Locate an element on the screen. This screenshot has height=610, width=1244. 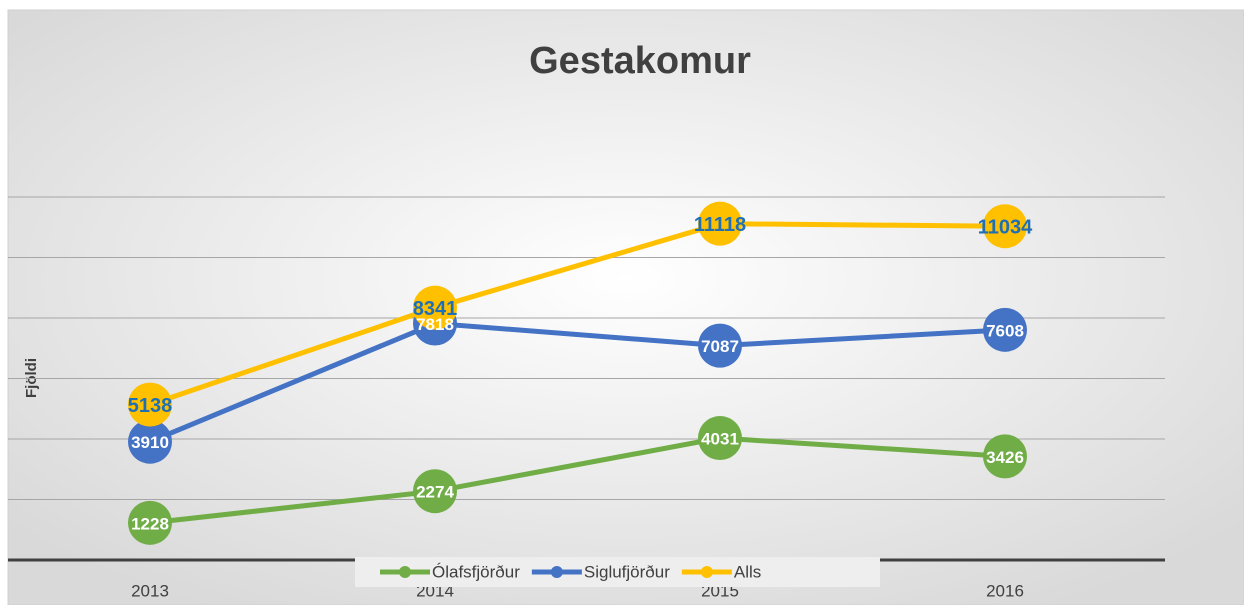
data-label: 3910 is located at coordinates (150, 442).